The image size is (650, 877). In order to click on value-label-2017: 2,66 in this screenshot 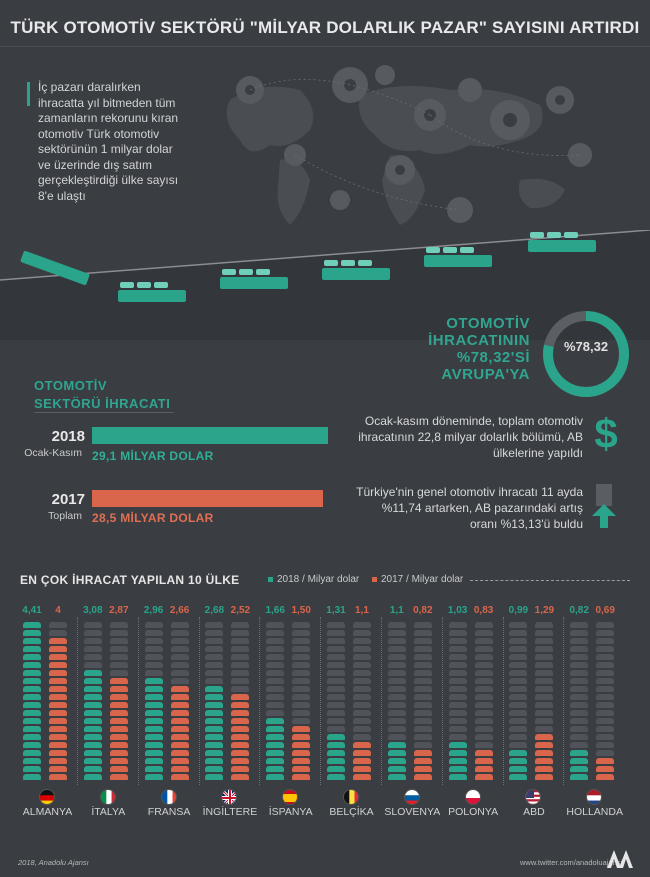, I will do `click(179, 610)`.